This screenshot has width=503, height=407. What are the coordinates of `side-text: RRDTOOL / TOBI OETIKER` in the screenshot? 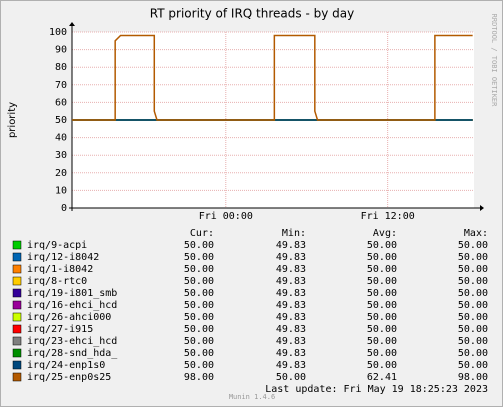 It's located at (494, 61).